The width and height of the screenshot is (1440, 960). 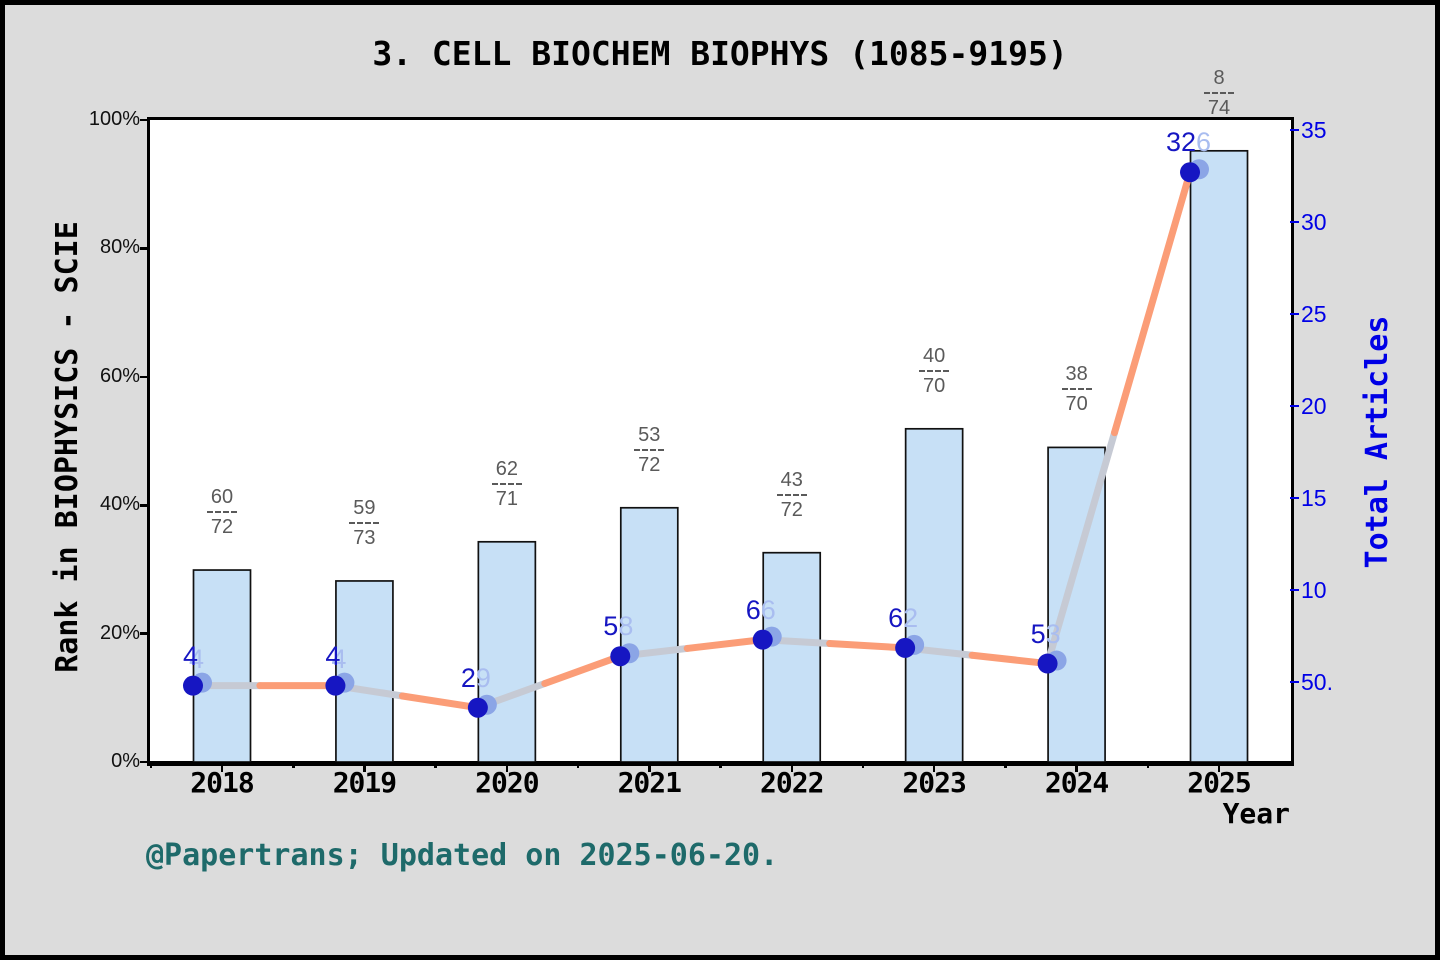 I want to click on articles-point-2025, so click(x=1190, y=172).